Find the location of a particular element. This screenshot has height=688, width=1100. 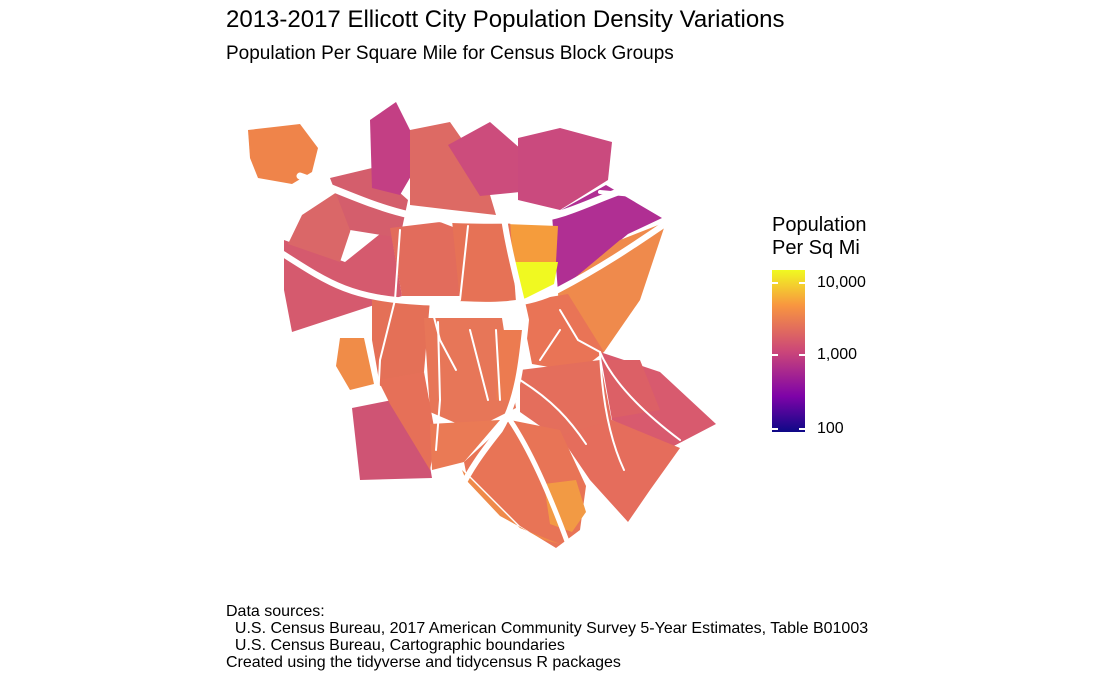

block-group-south-middle is located at coordinates (465, 445).